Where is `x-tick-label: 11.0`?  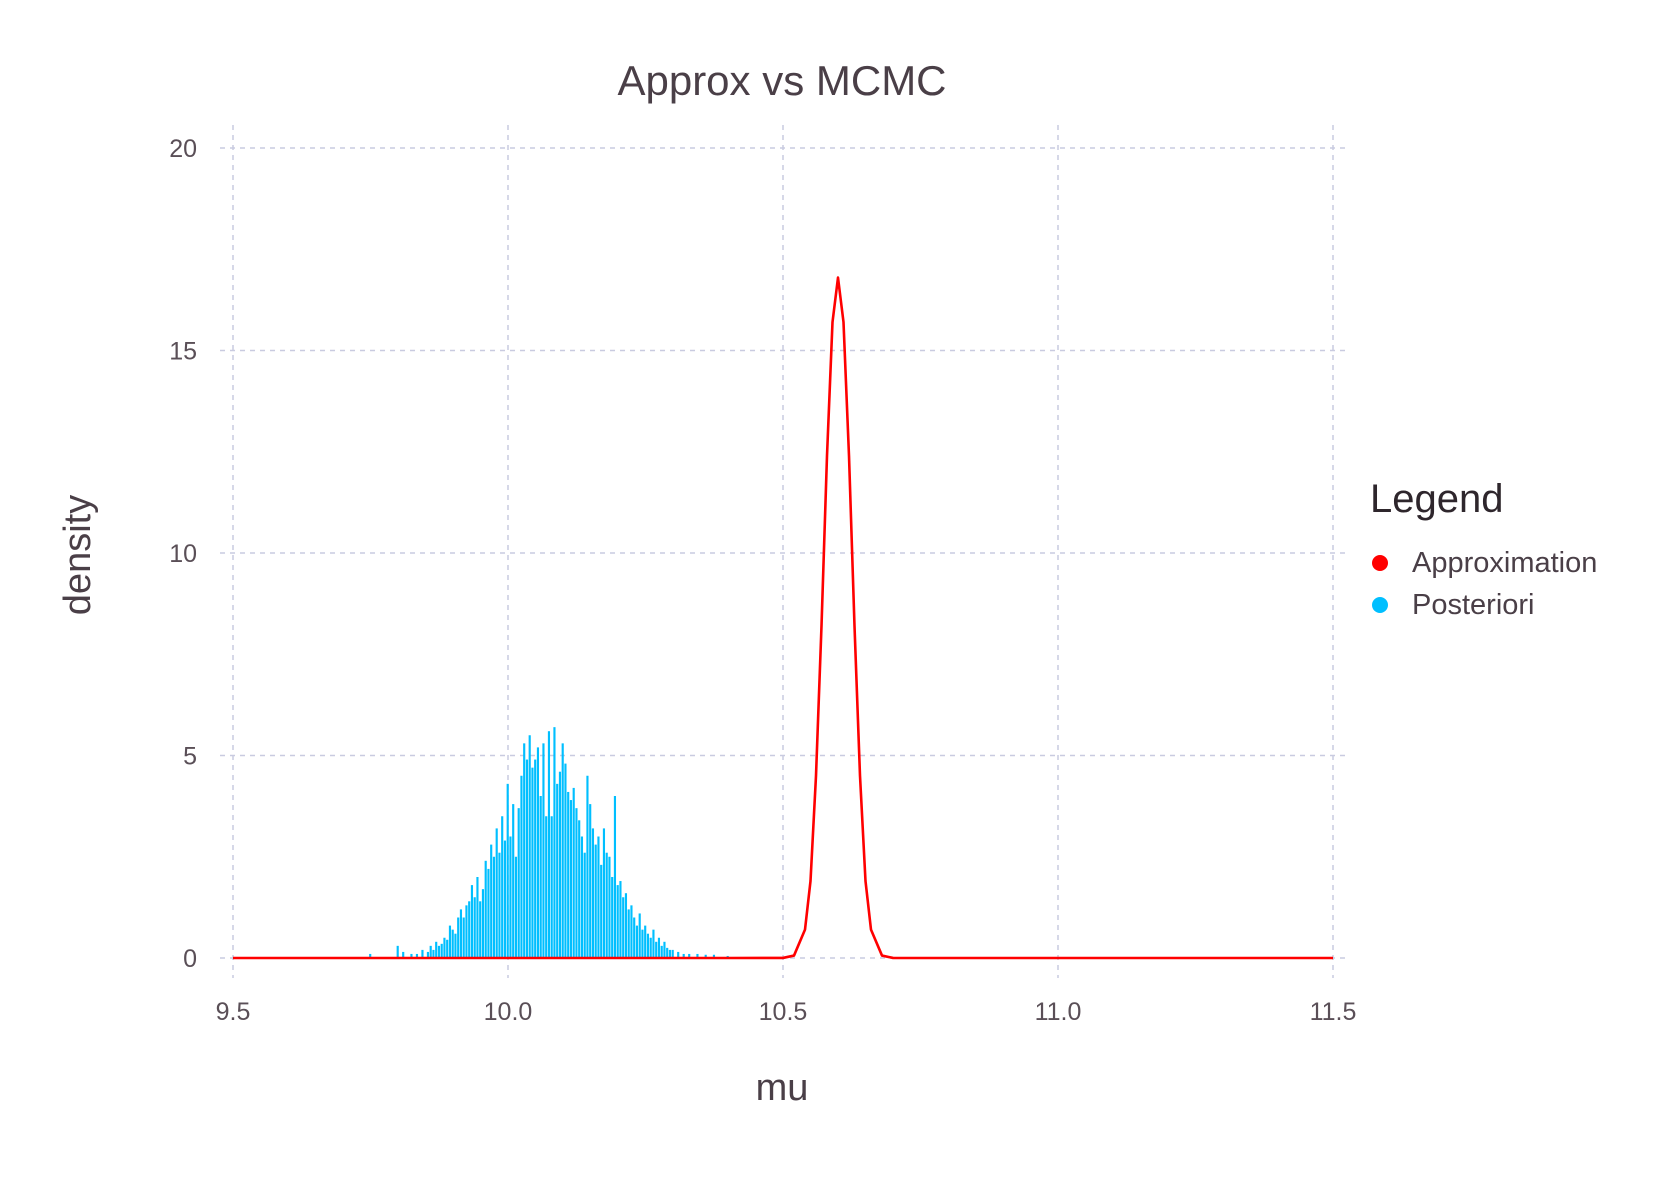 x-tick-label: 11.0 is located at coordinates (1058, 1012).